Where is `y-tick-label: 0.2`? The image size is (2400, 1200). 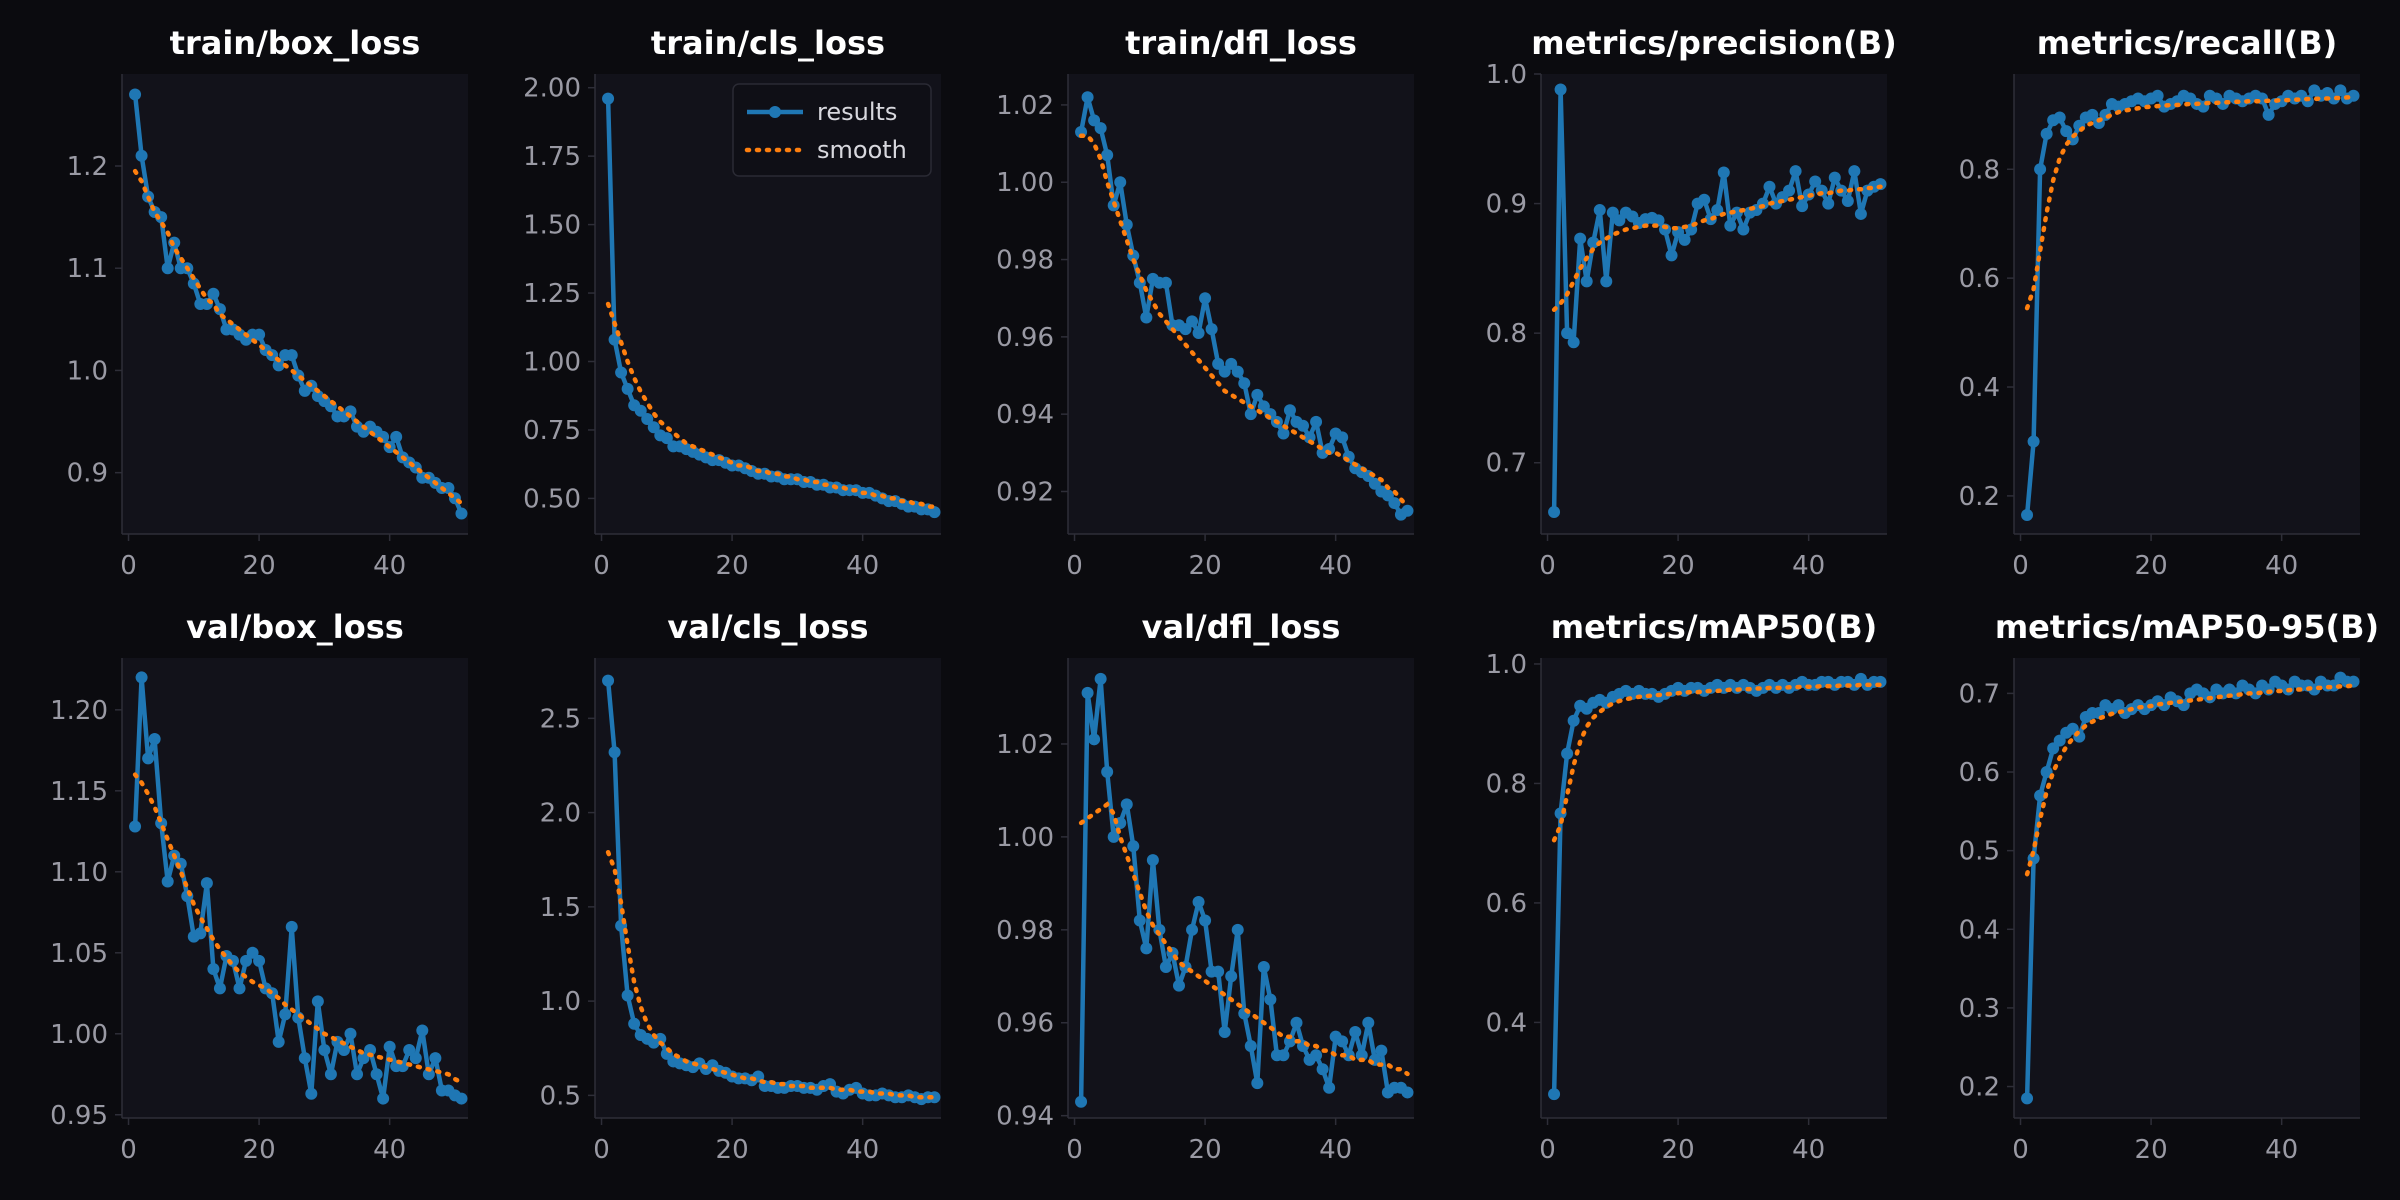 y-tick-label: 0.2 is located at coordinates (1979, 1088).